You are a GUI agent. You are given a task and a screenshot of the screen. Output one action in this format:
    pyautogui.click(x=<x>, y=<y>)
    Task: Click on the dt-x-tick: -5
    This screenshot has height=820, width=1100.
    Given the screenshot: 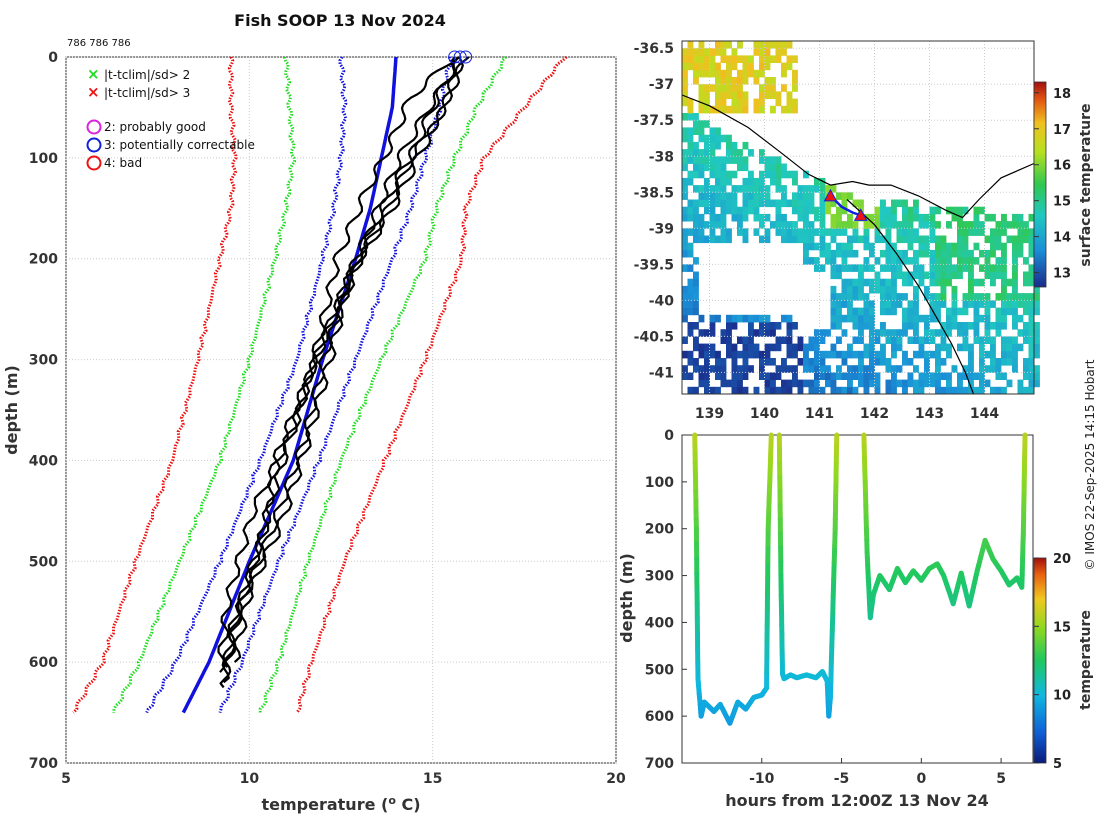 What is the action you would take?
    pyautogui.click(x=842, y=779)
    